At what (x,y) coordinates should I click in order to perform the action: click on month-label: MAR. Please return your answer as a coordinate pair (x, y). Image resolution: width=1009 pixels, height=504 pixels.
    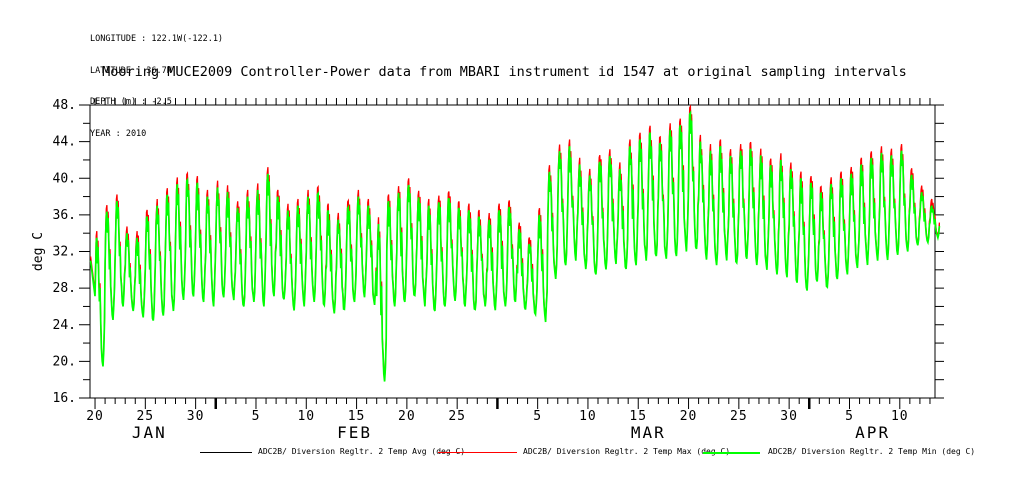
    Looking at the image, I should click on (648, 432).